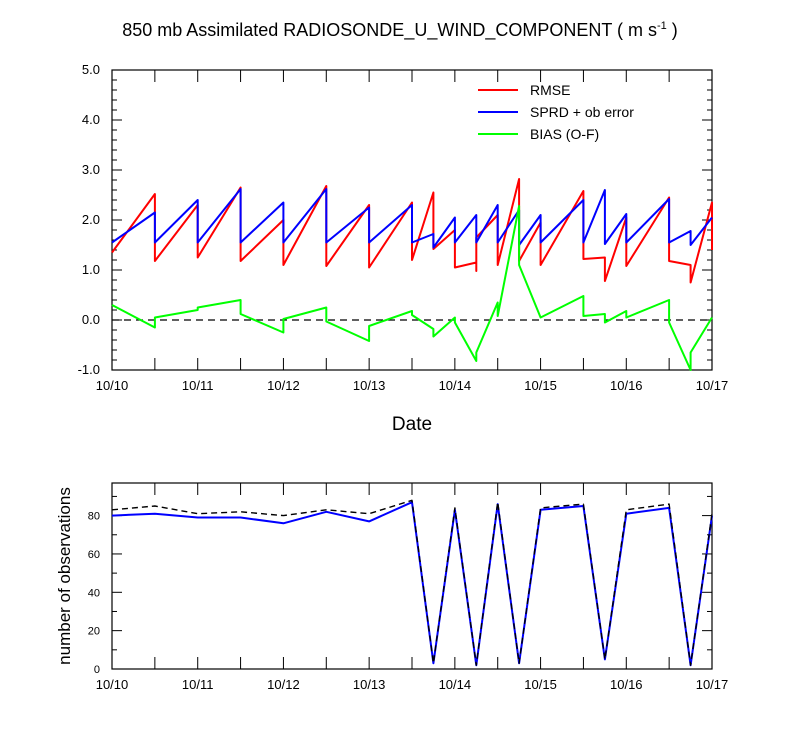 This screenshot has width=800, height=750. Describe the element at coordinates (540, 385) in the screenshot. I see `top-x-tick-label: 10/15` at that location.